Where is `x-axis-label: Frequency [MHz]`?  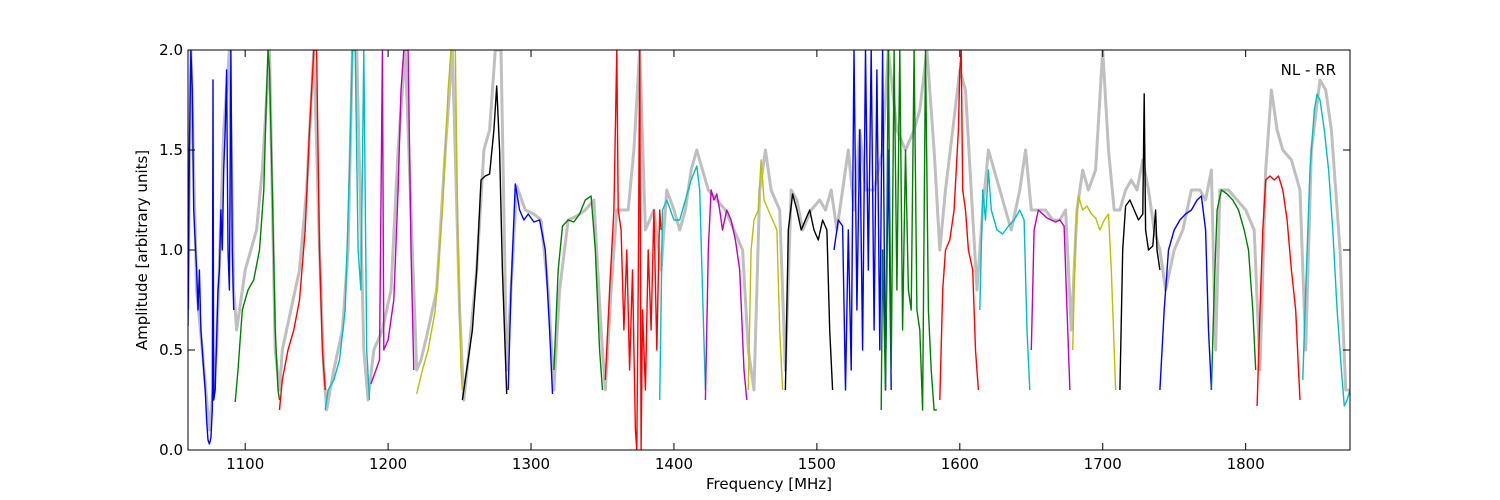 x-axis-label: Frequency [MHz] is located at coordinates (769, 484).